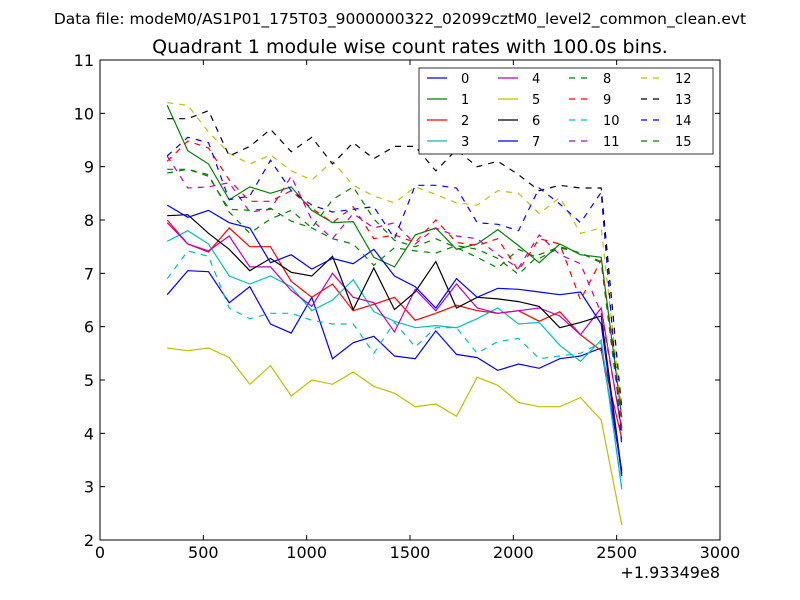  I want to click on legend-label-0: 0, so click(465, 79).